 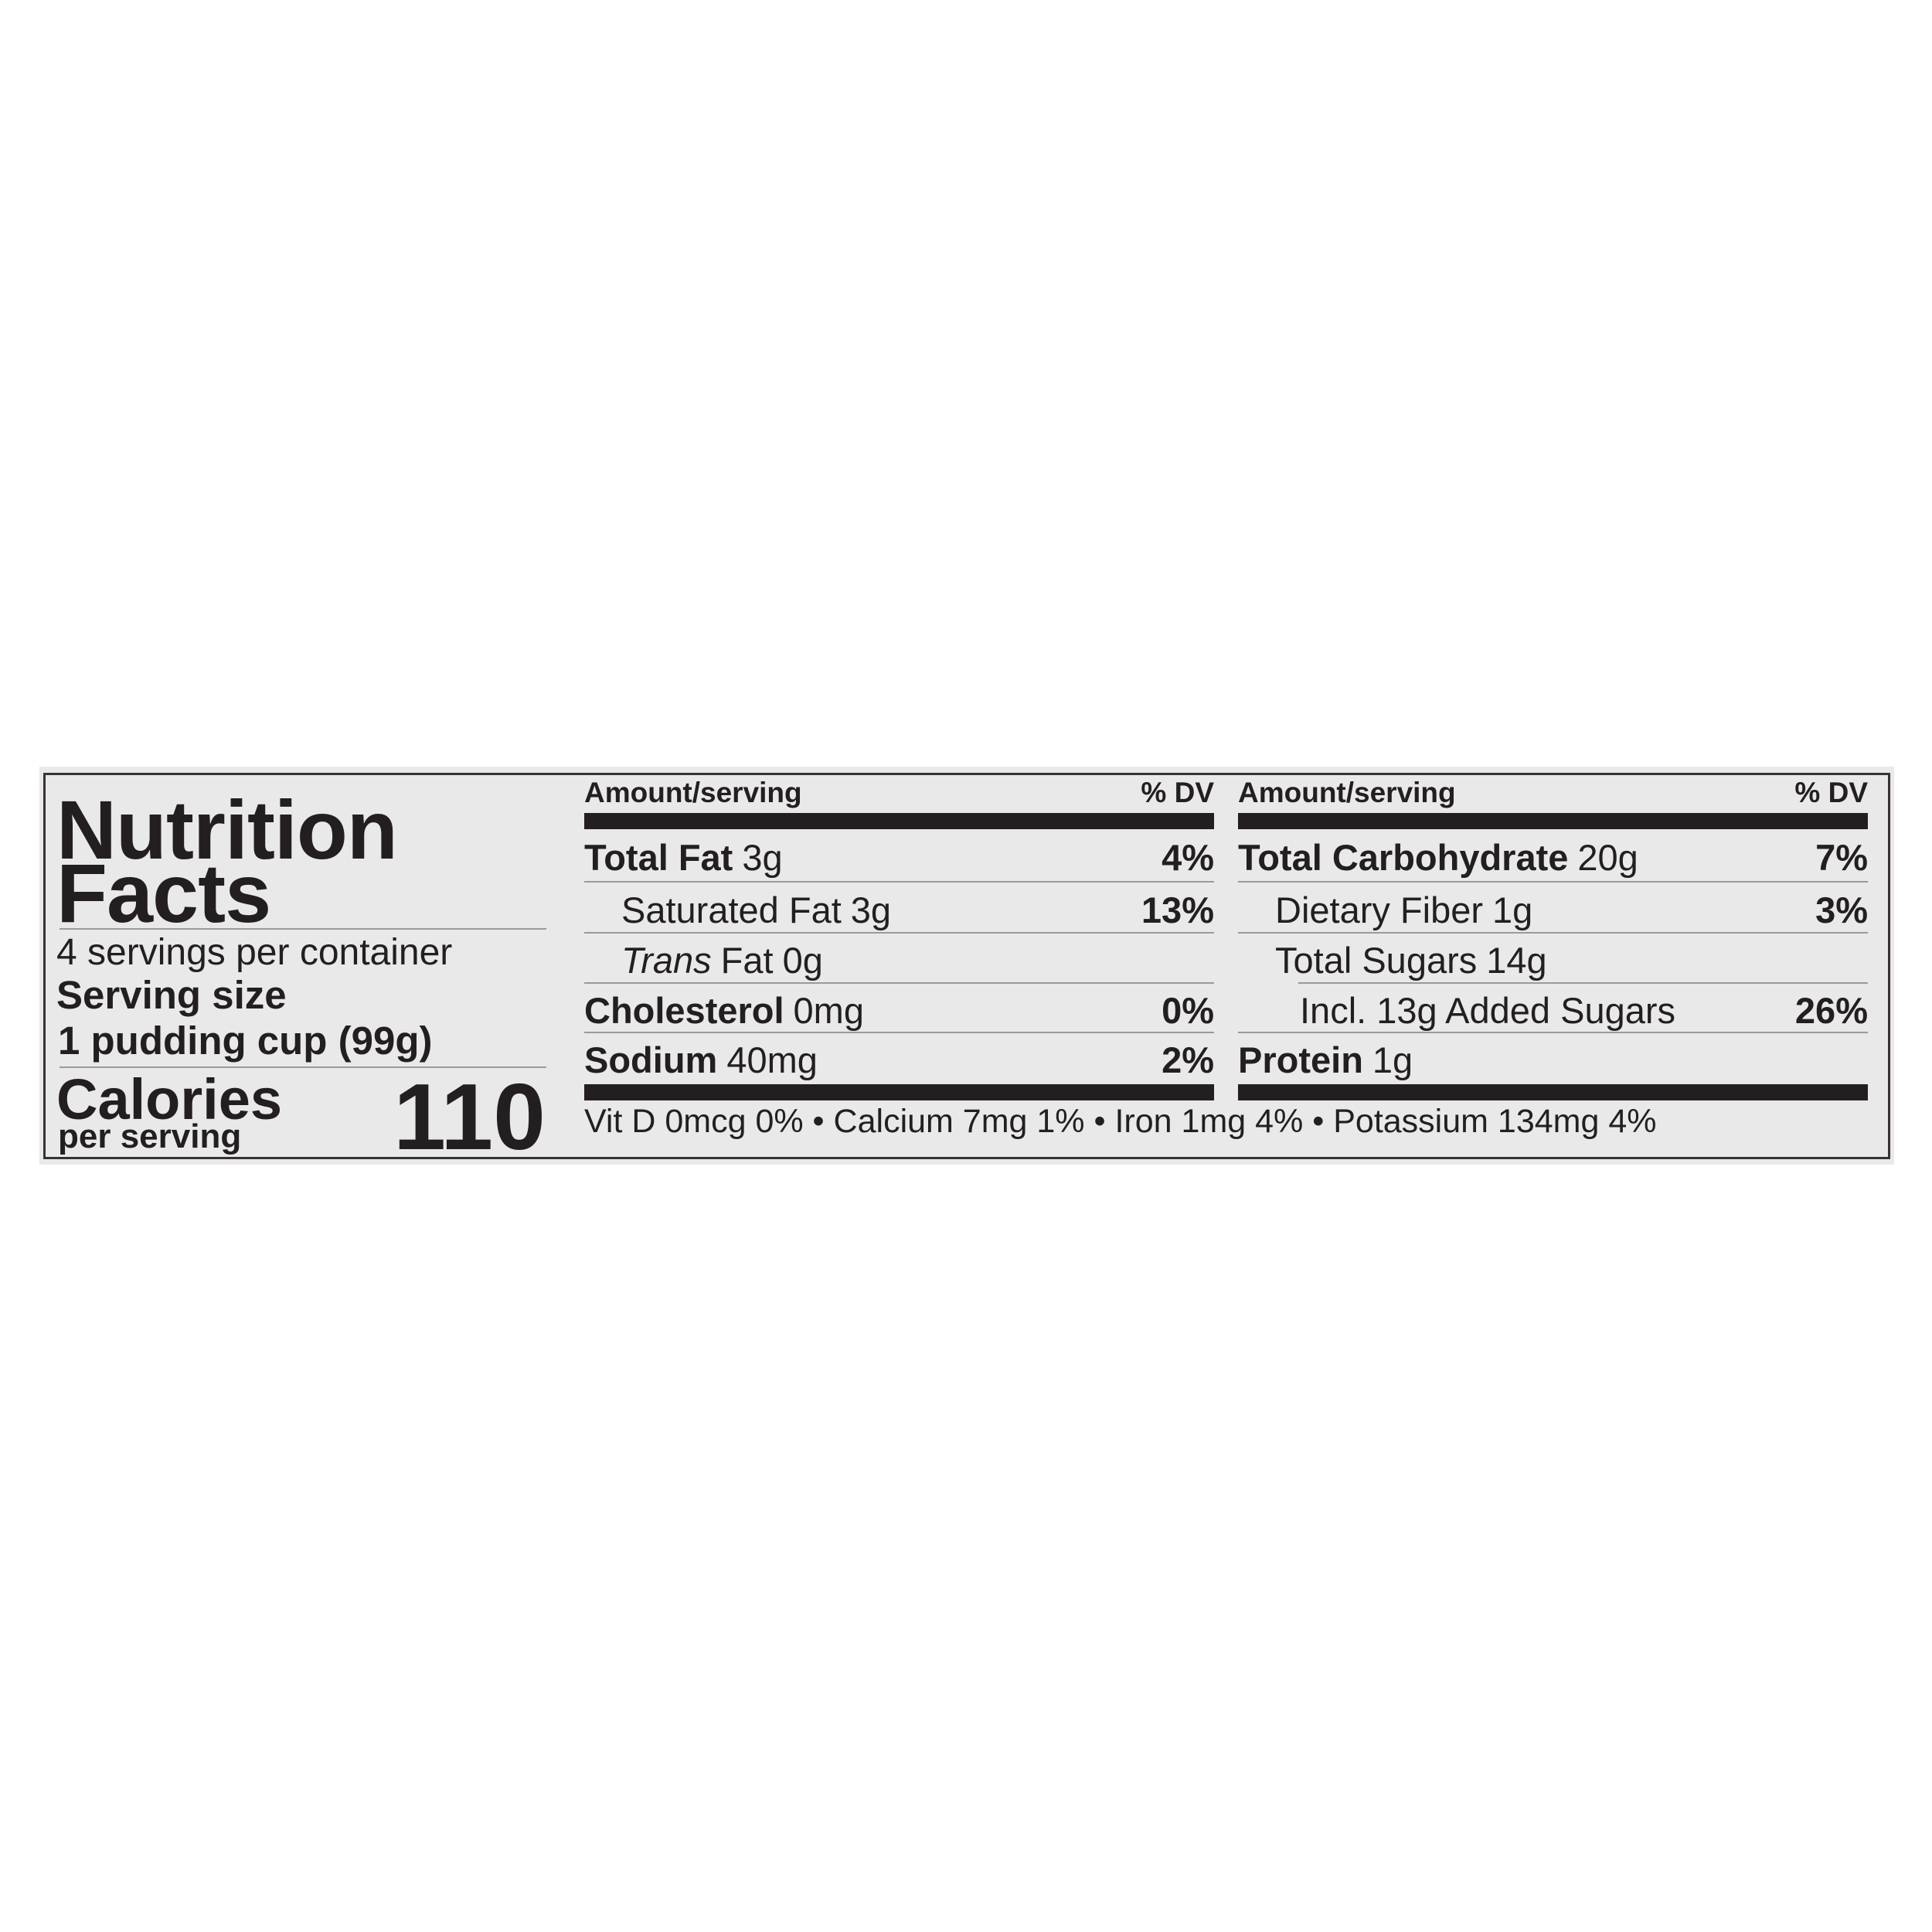 What do you see at coordinates (684, 1011) in the screenshot?
I see `nutrient-name: Cholesterol` at bounding box center [684, 1011].